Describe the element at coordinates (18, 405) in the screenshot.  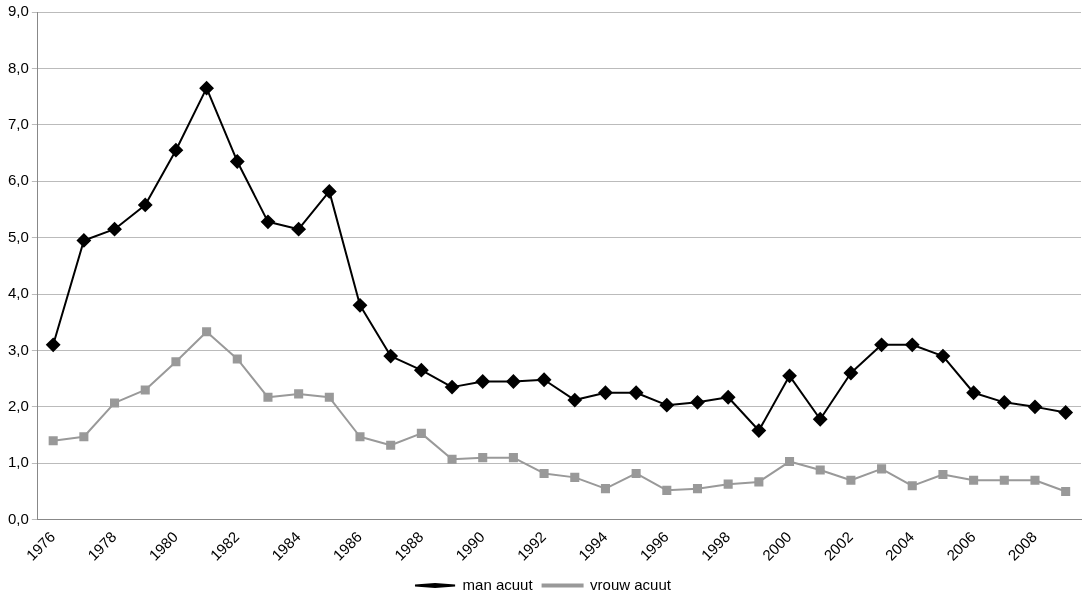
I see `y-tick-label: 2,0` at that location.